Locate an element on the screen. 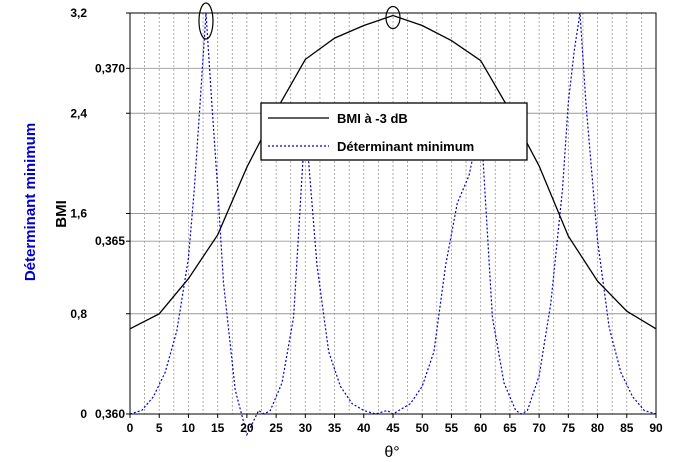  x-tick-label: 60 is located at coordinates (481, 428).